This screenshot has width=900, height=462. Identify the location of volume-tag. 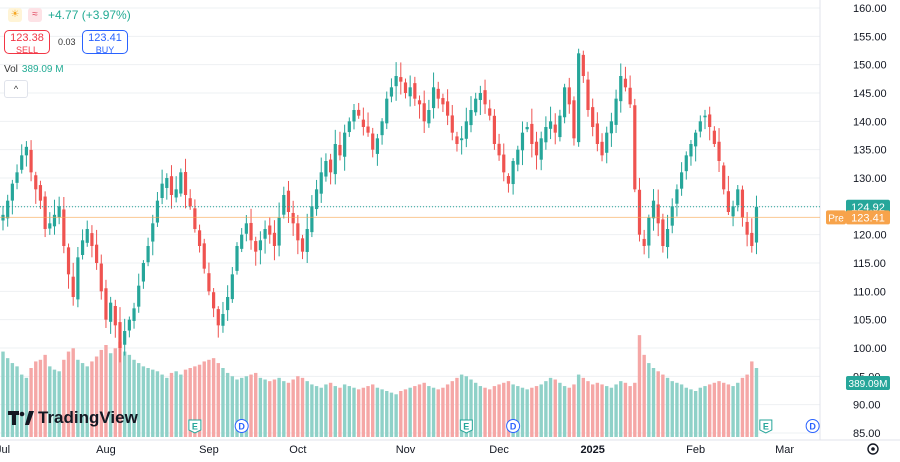
(868, 383).